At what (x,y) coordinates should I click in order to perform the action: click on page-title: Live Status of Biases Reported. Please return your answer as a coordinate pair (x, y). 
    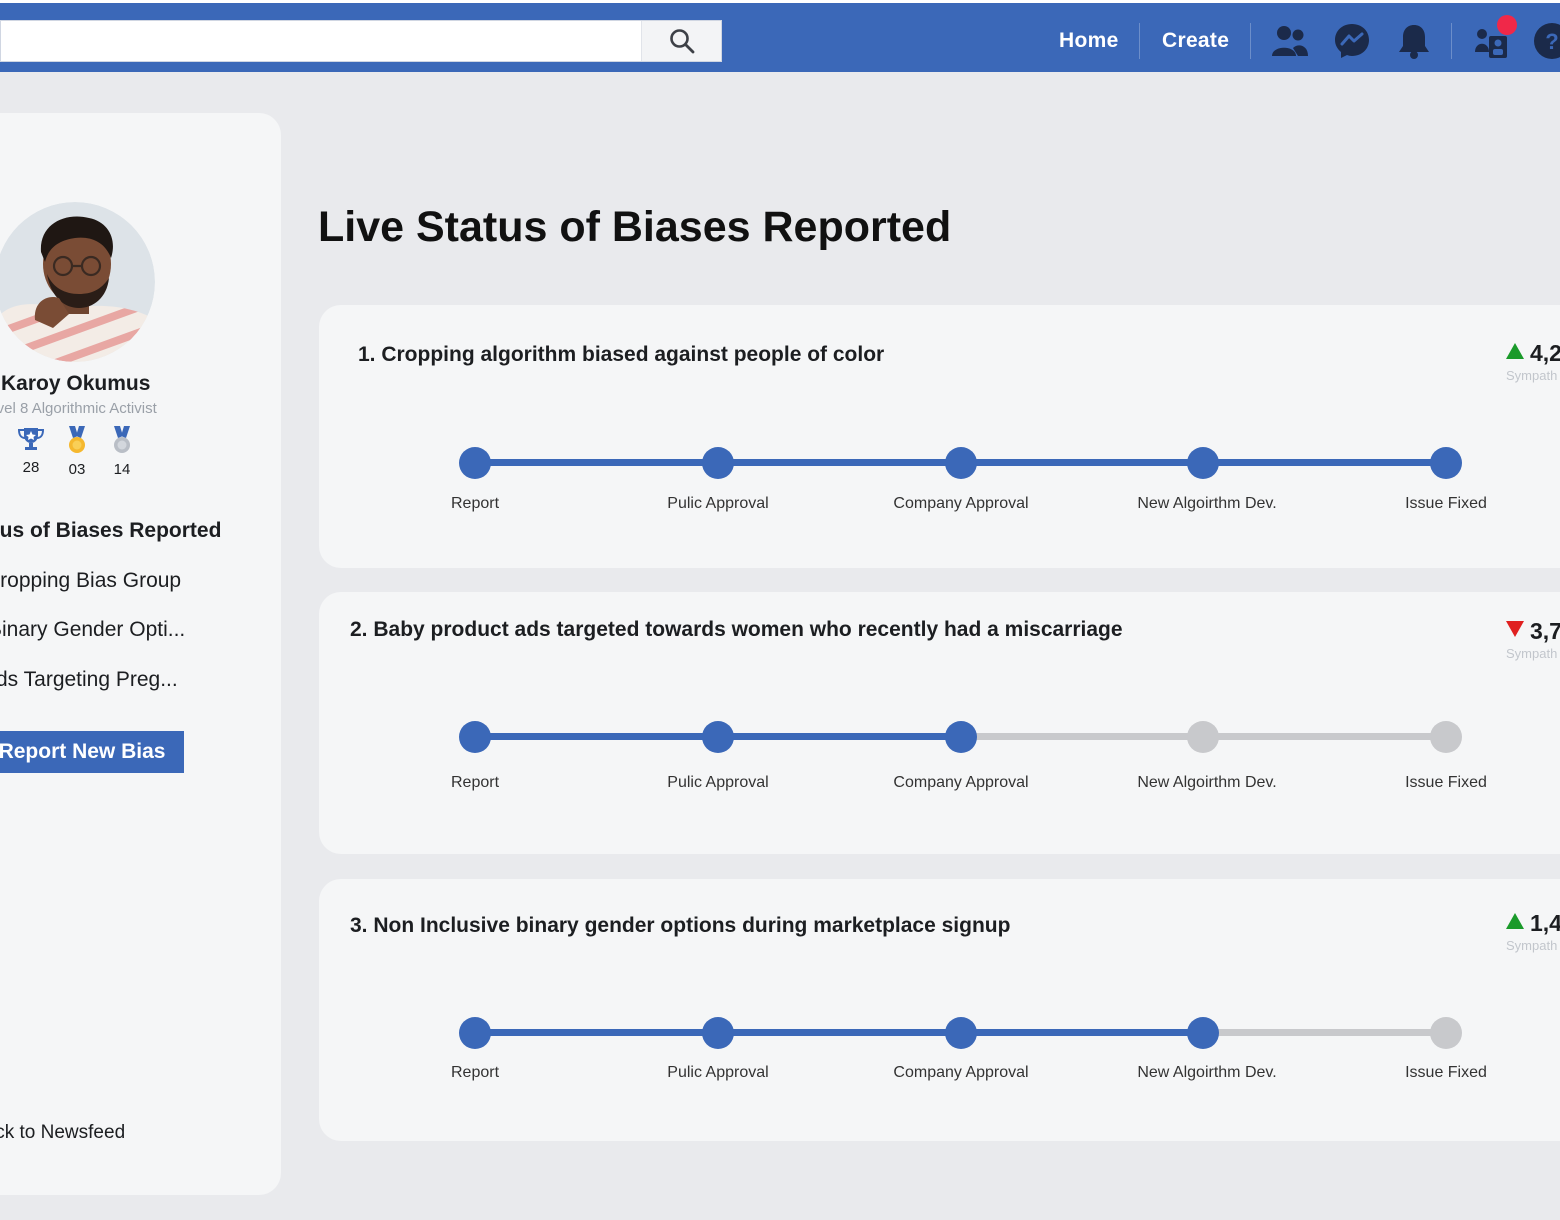
    Looking at the image, I should click on (635, 227).